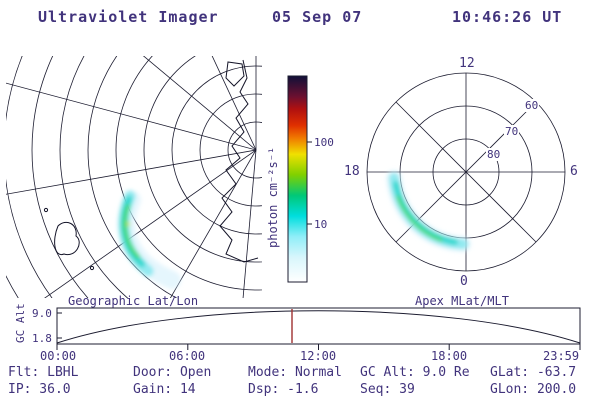  Describe the element at coordinates (299, 179) in the screenshot. I see `colorbar` at that location.